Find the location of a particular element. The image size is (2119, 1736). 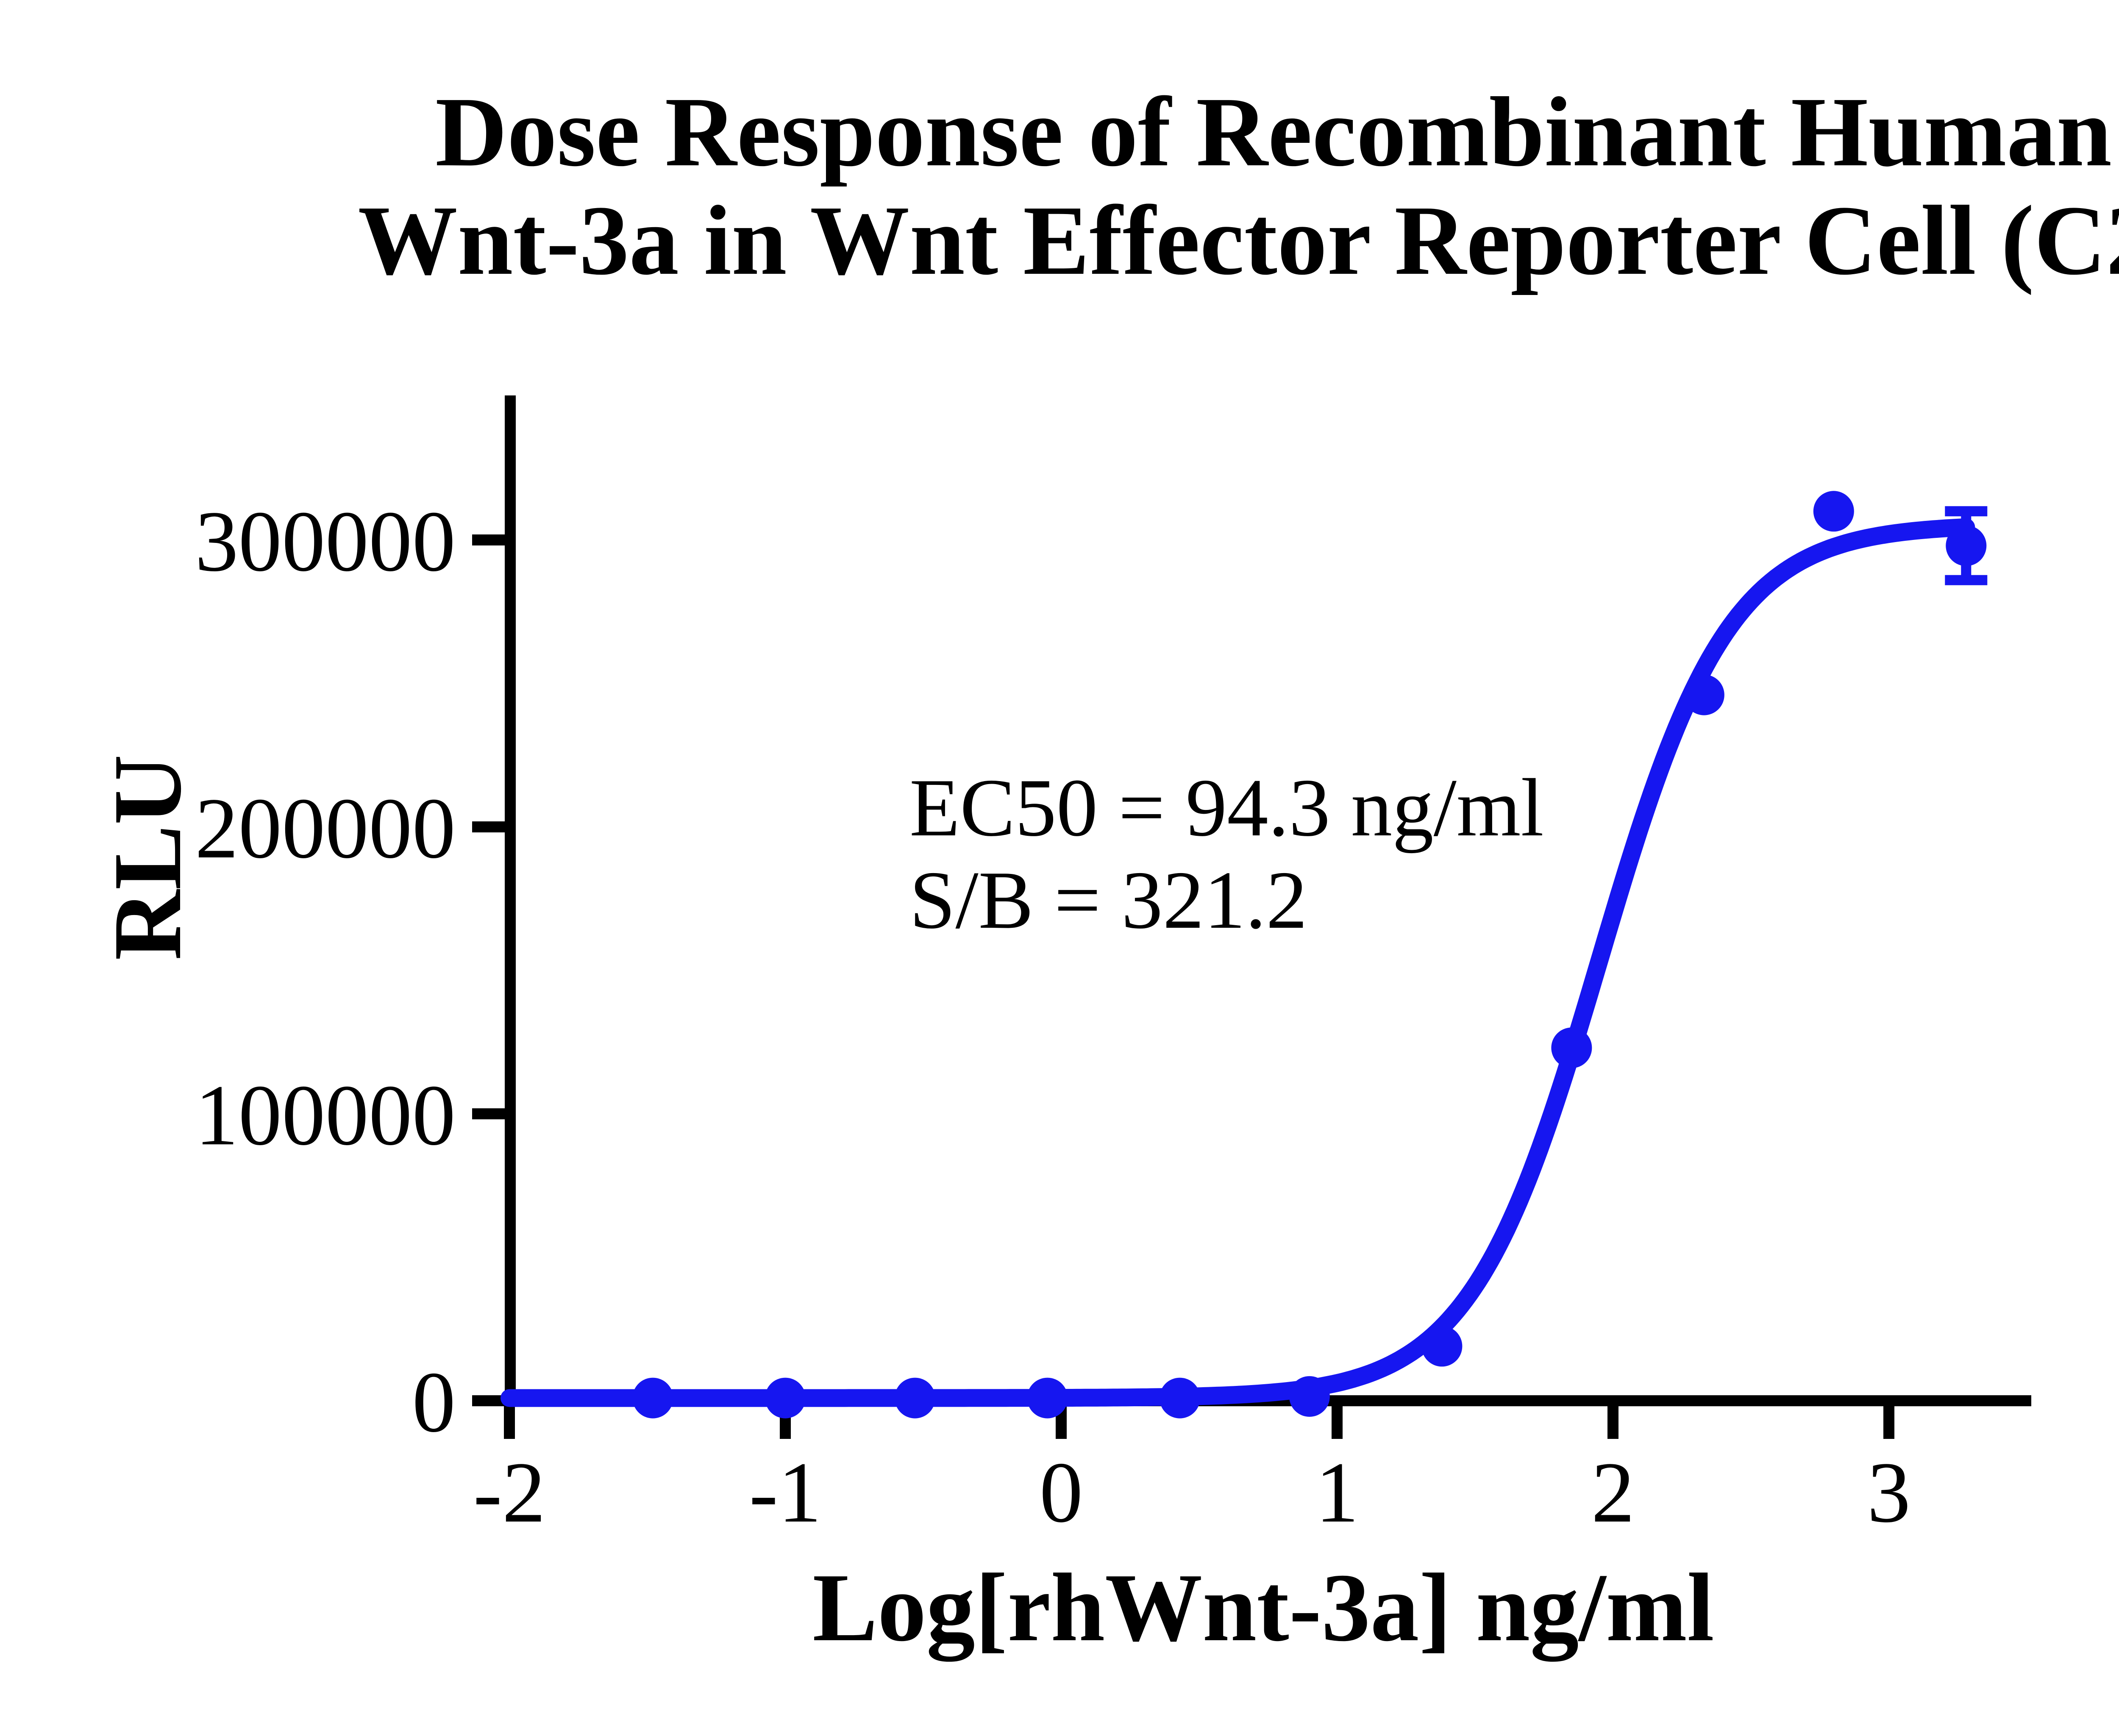

chart-title-line-1: Dose Response of Recombinant Human is located at coordinates (1273, 132).